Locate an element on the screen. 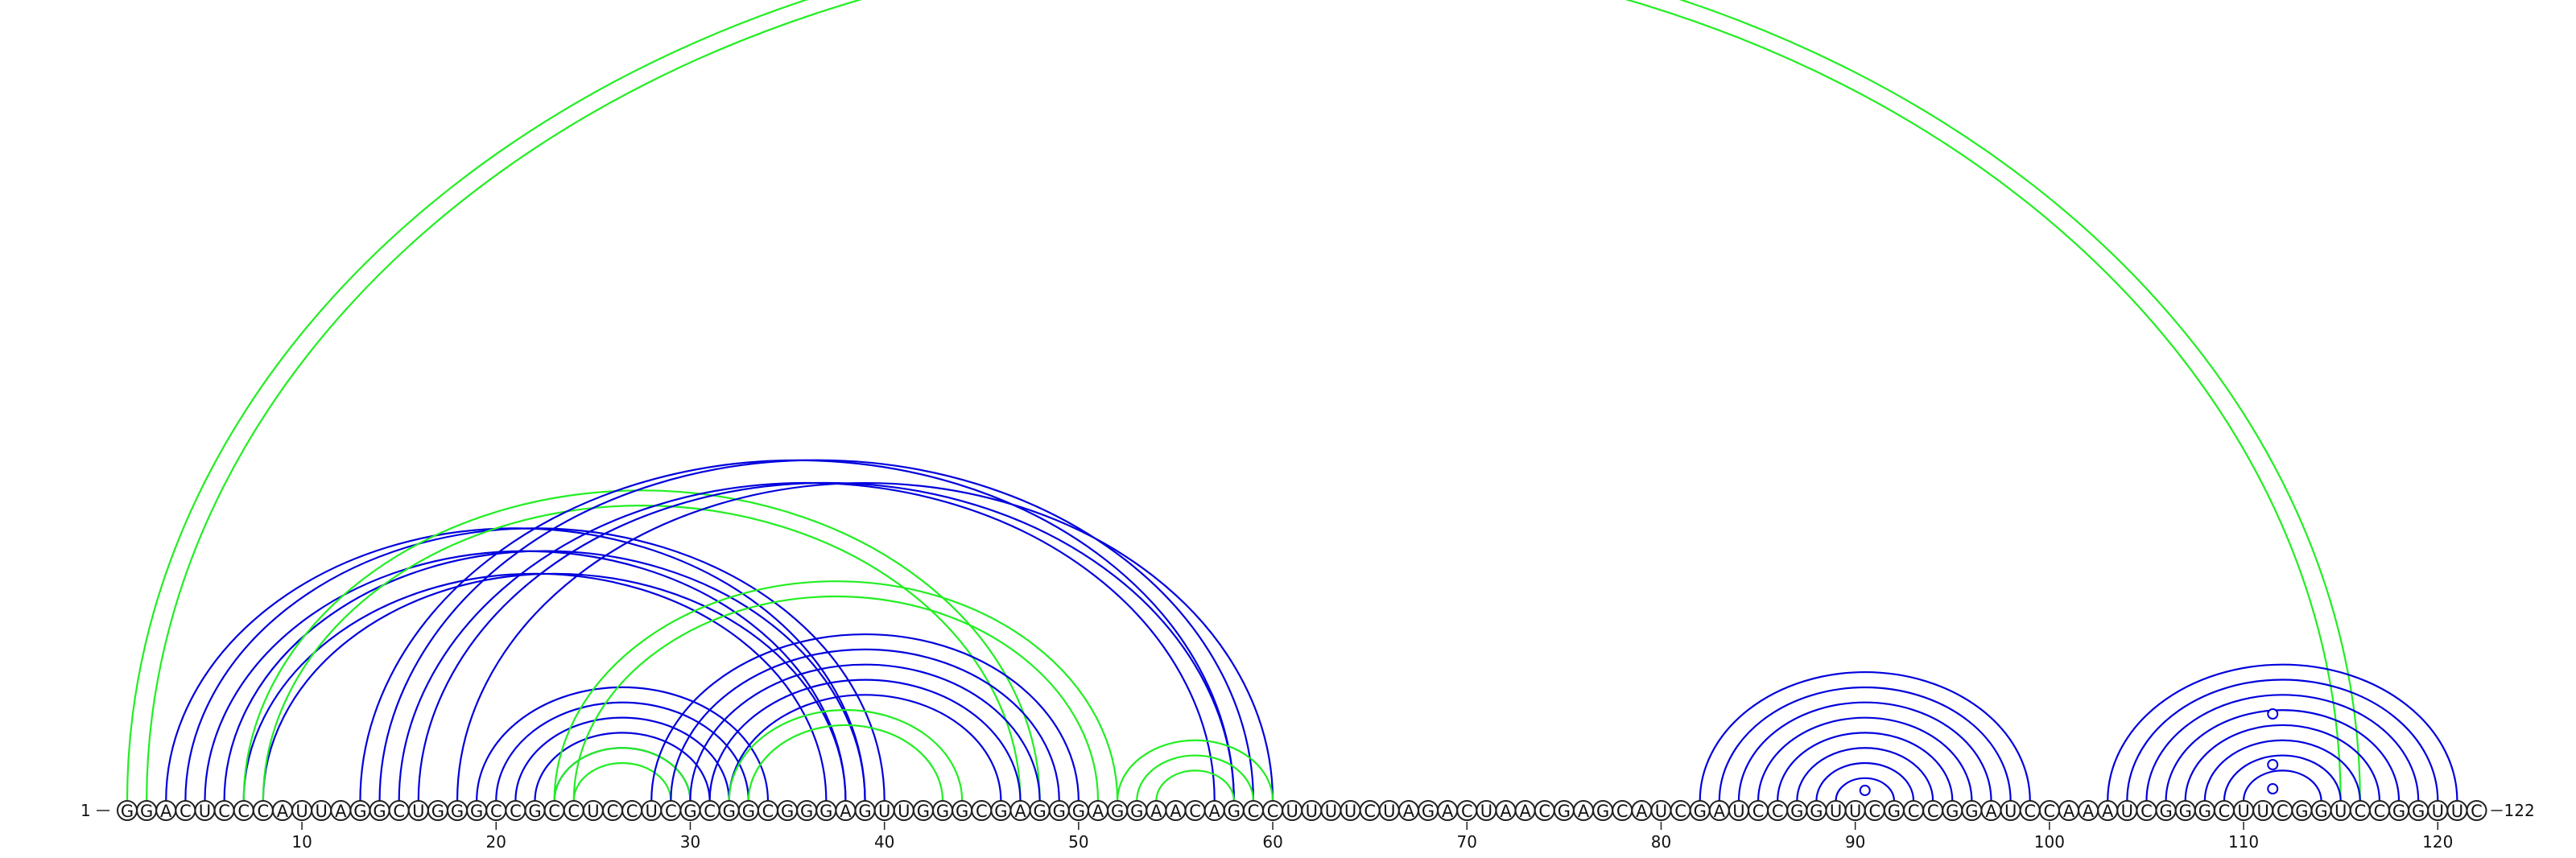 The image size is (2576, 858). sequence-end-label: 122 is located at coordinates (2519, 811).